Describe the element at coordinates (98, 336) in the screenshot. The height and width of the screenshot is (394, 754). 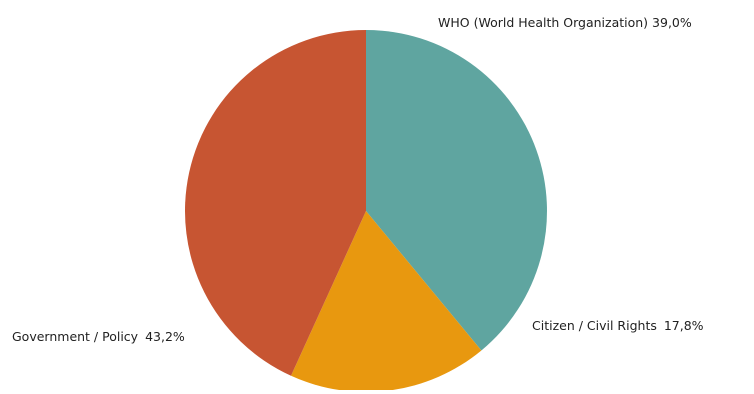
I see `slice-label-government: Government / Policy 43,2%` at that location.